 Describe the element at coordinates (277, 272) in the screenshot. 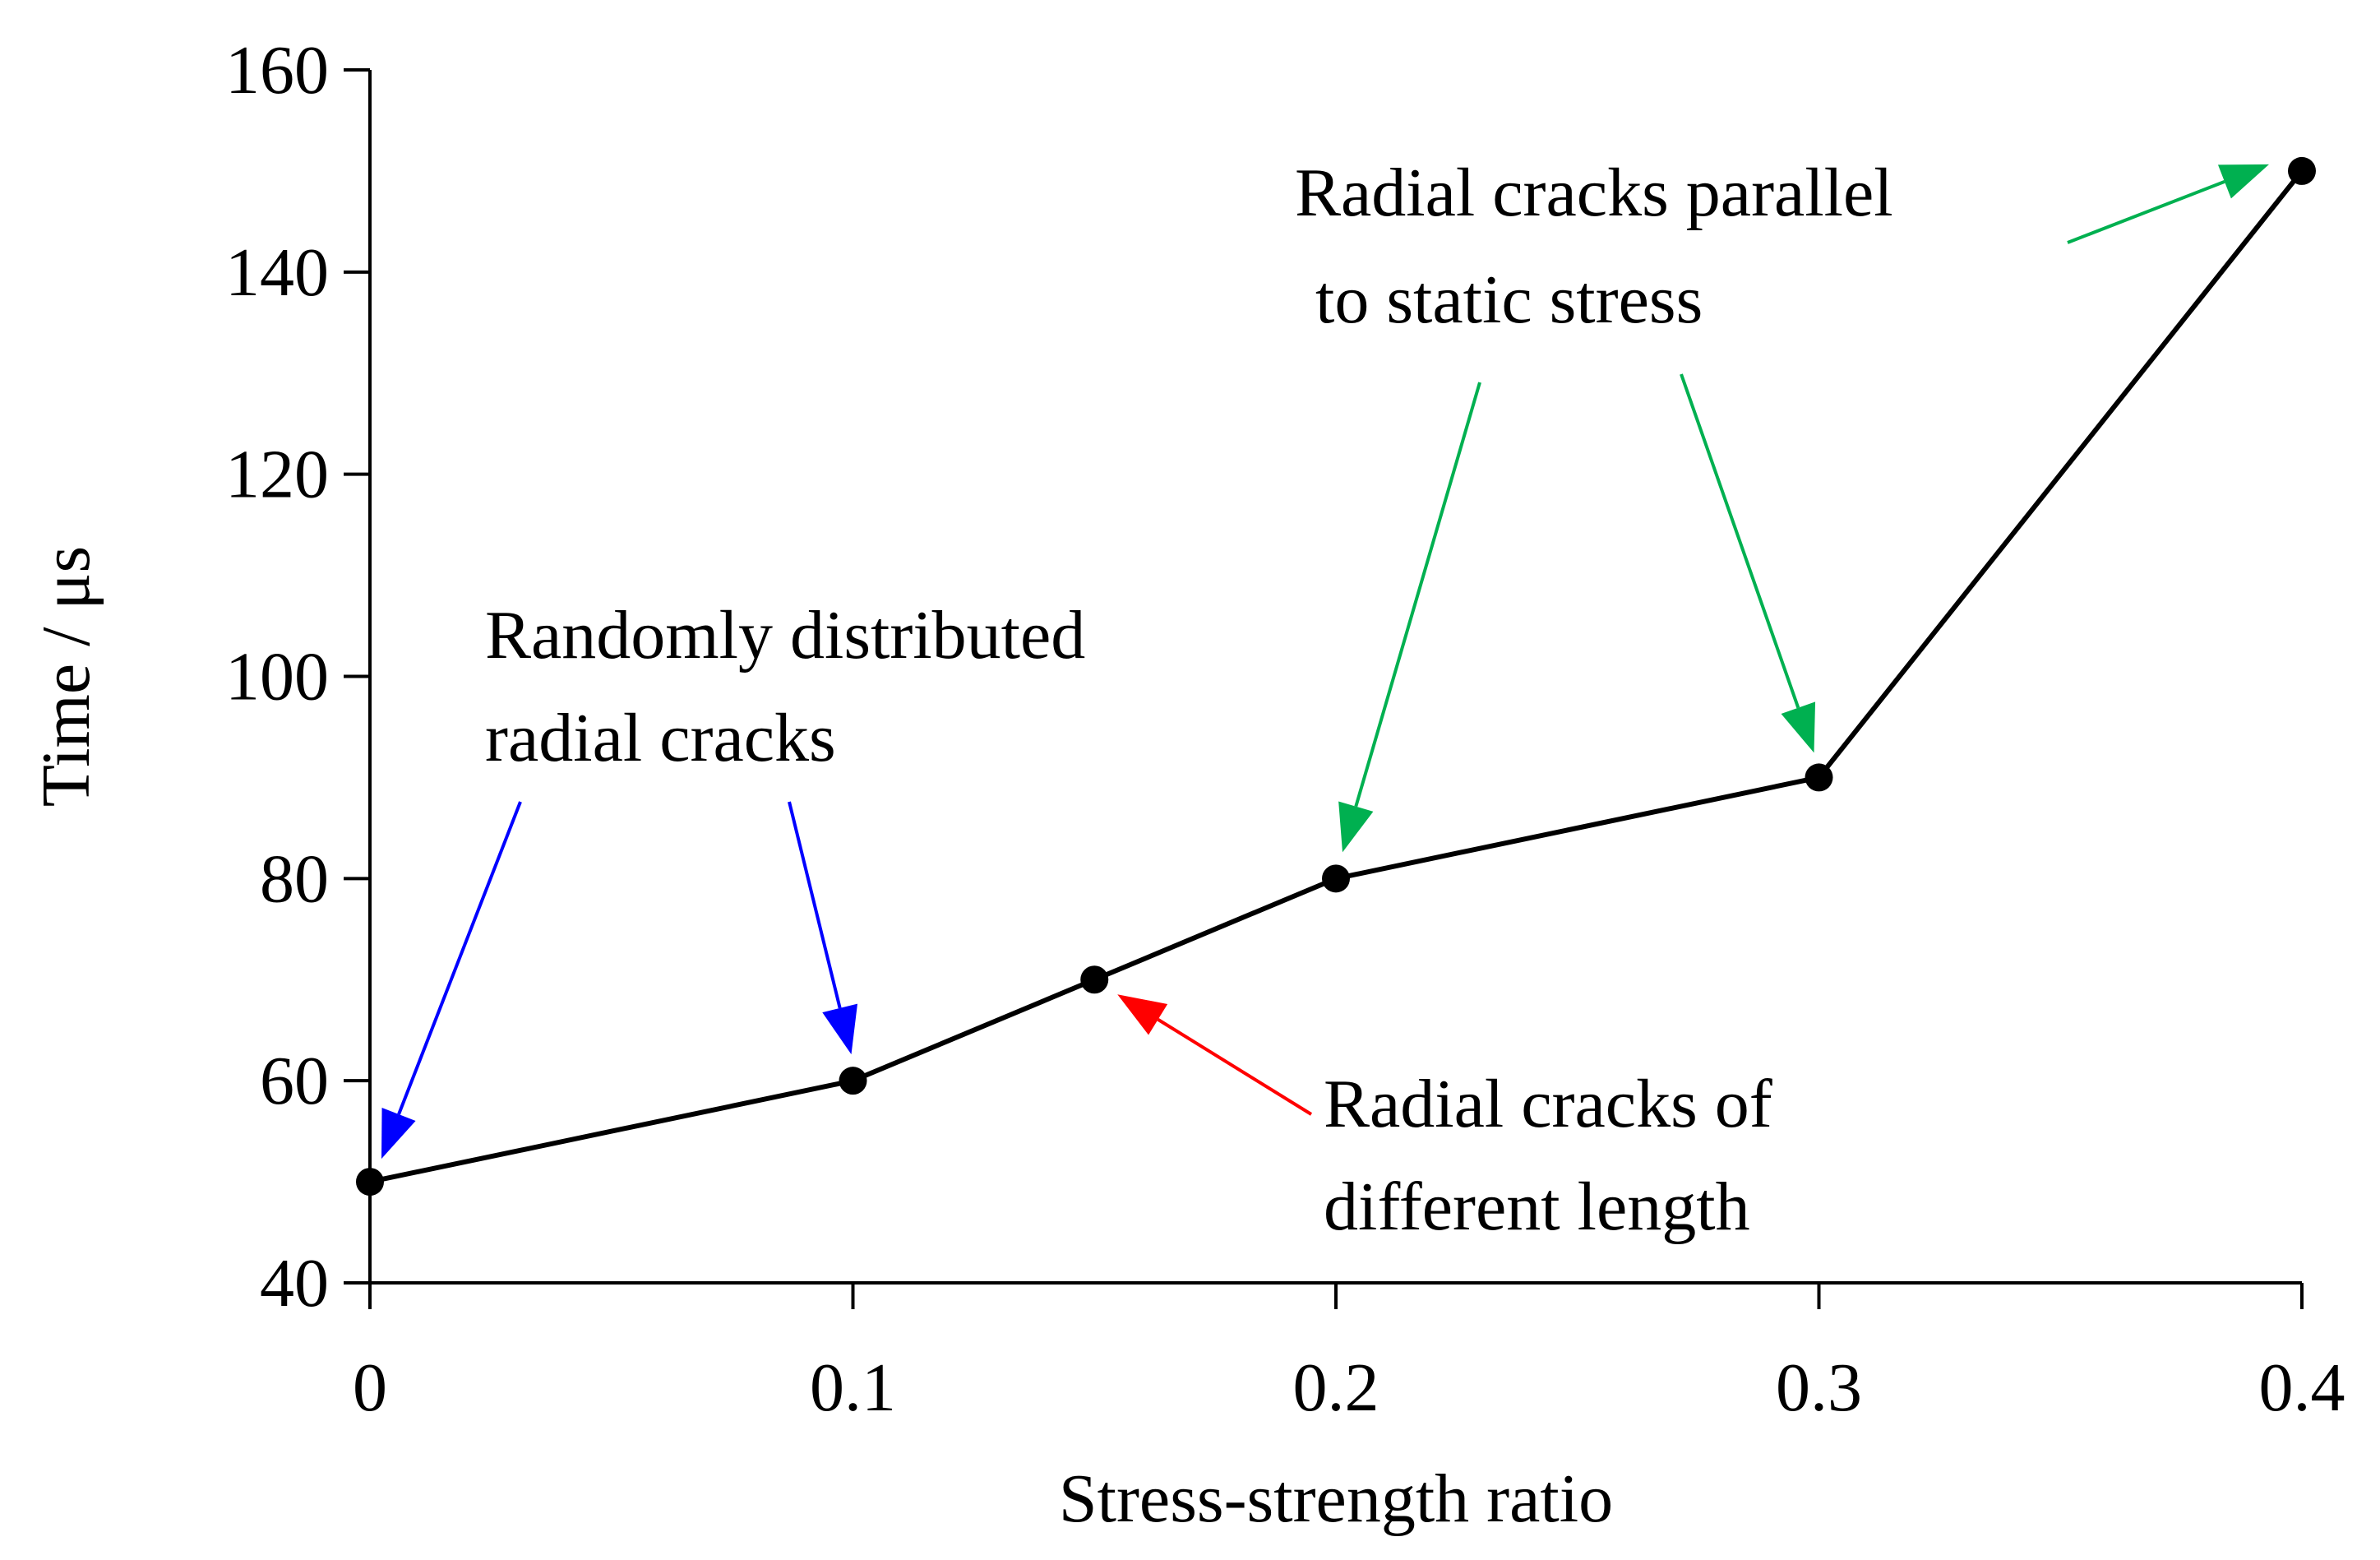

I see `y-tick-label: 140` at that location.